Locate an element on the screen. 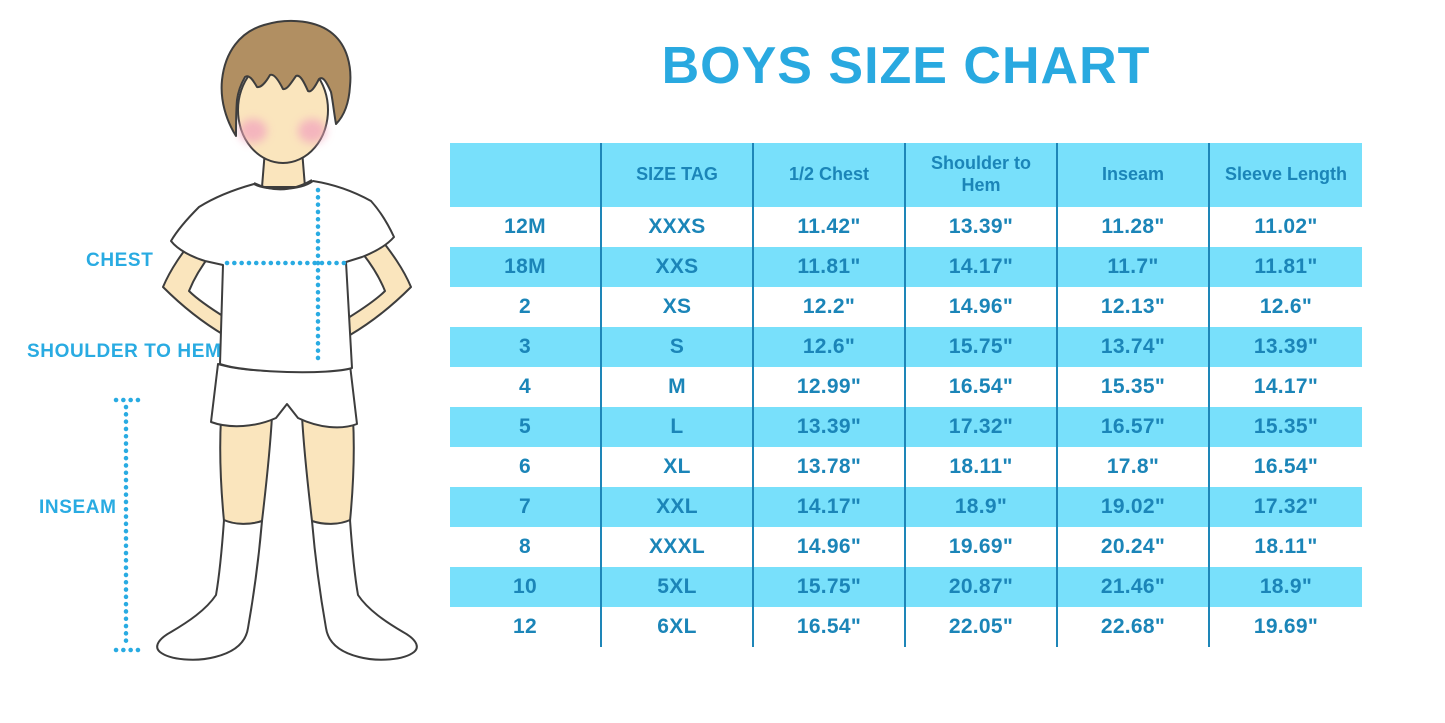  table-cell: S is located at coordinates (678, 347).